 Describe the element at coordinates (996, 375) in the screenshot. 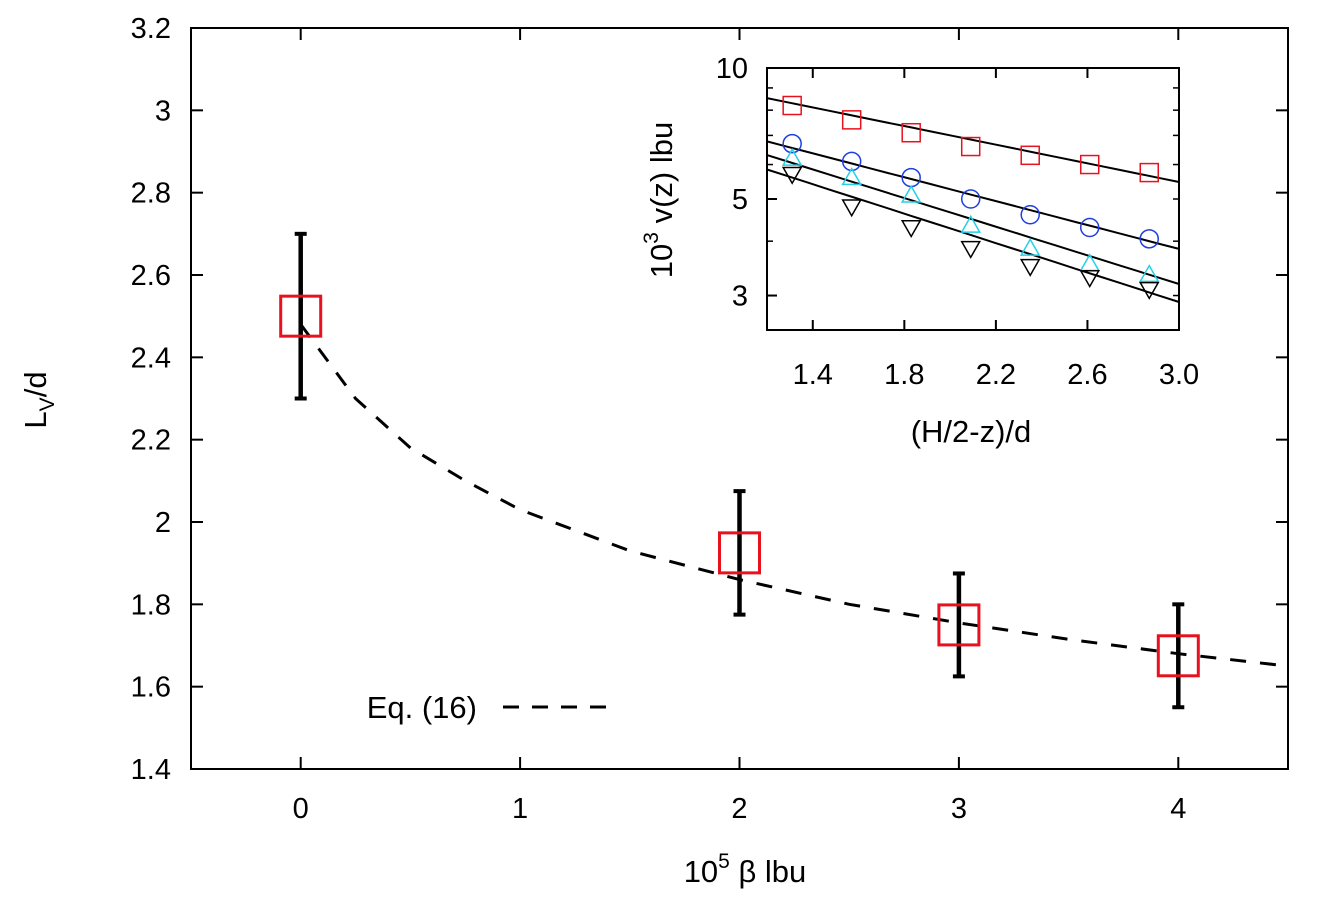

I see `inset-x-tick-label: 2.2` at that location.